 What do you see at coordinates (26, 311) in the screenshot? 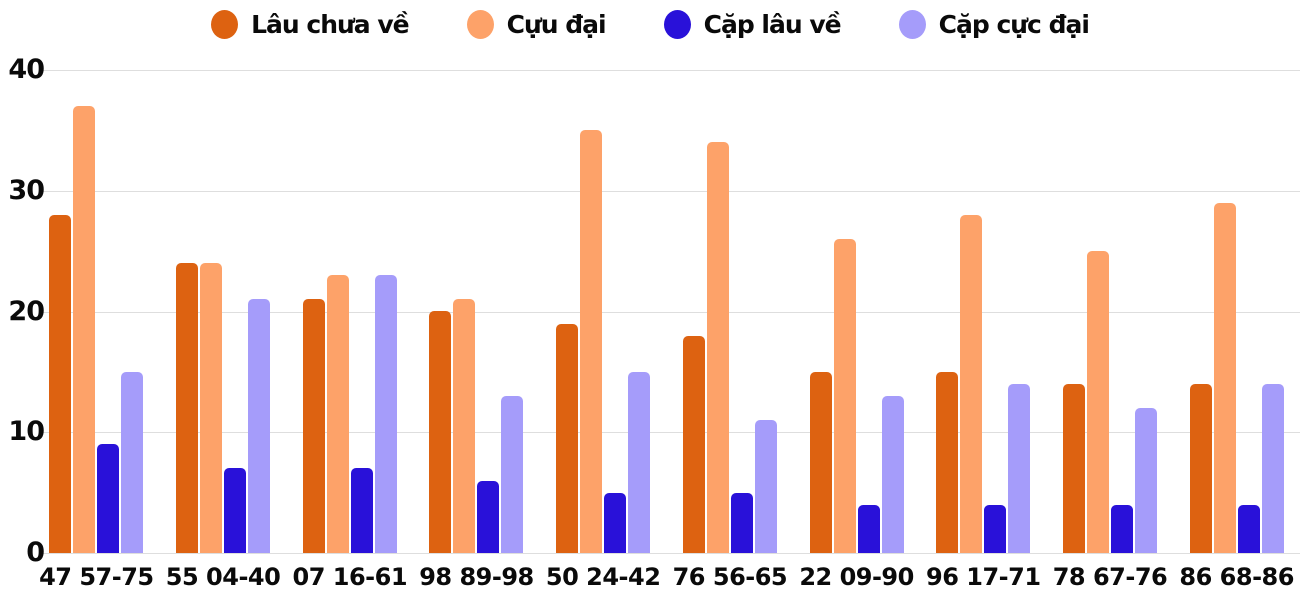
I see `y-tick-label: 20` at bounding box center [26, 311].